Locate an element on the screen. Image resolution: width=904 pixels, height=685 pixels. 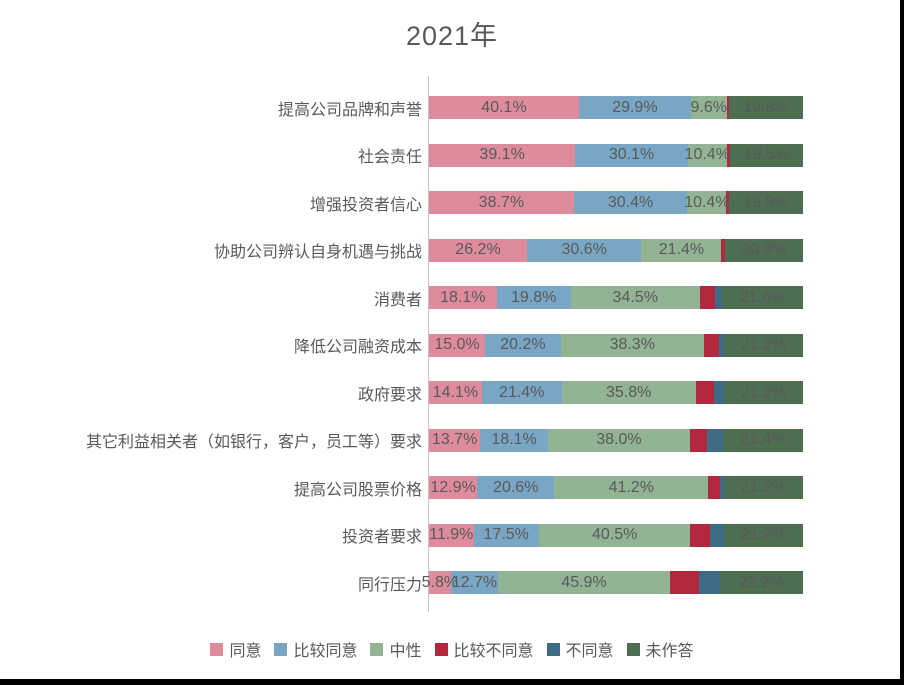
segment-agree: 18.1% is located at coordinates (463, 298).